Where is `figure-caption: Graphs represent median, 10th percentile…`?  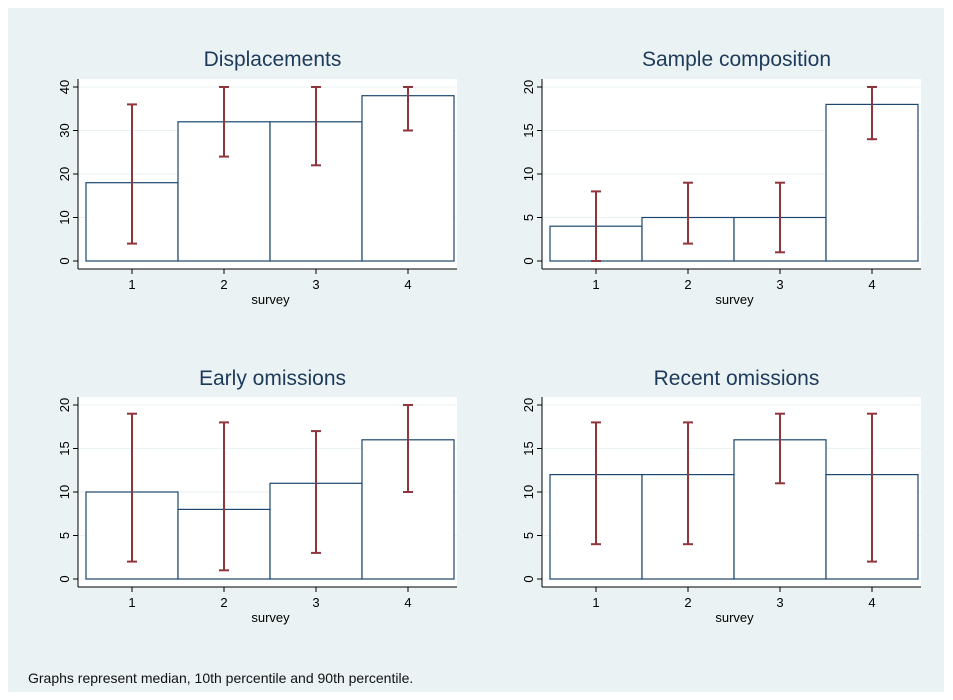
figure-caption: Graphs represent median, 10th percentile… is located at coordinates (221, 678).